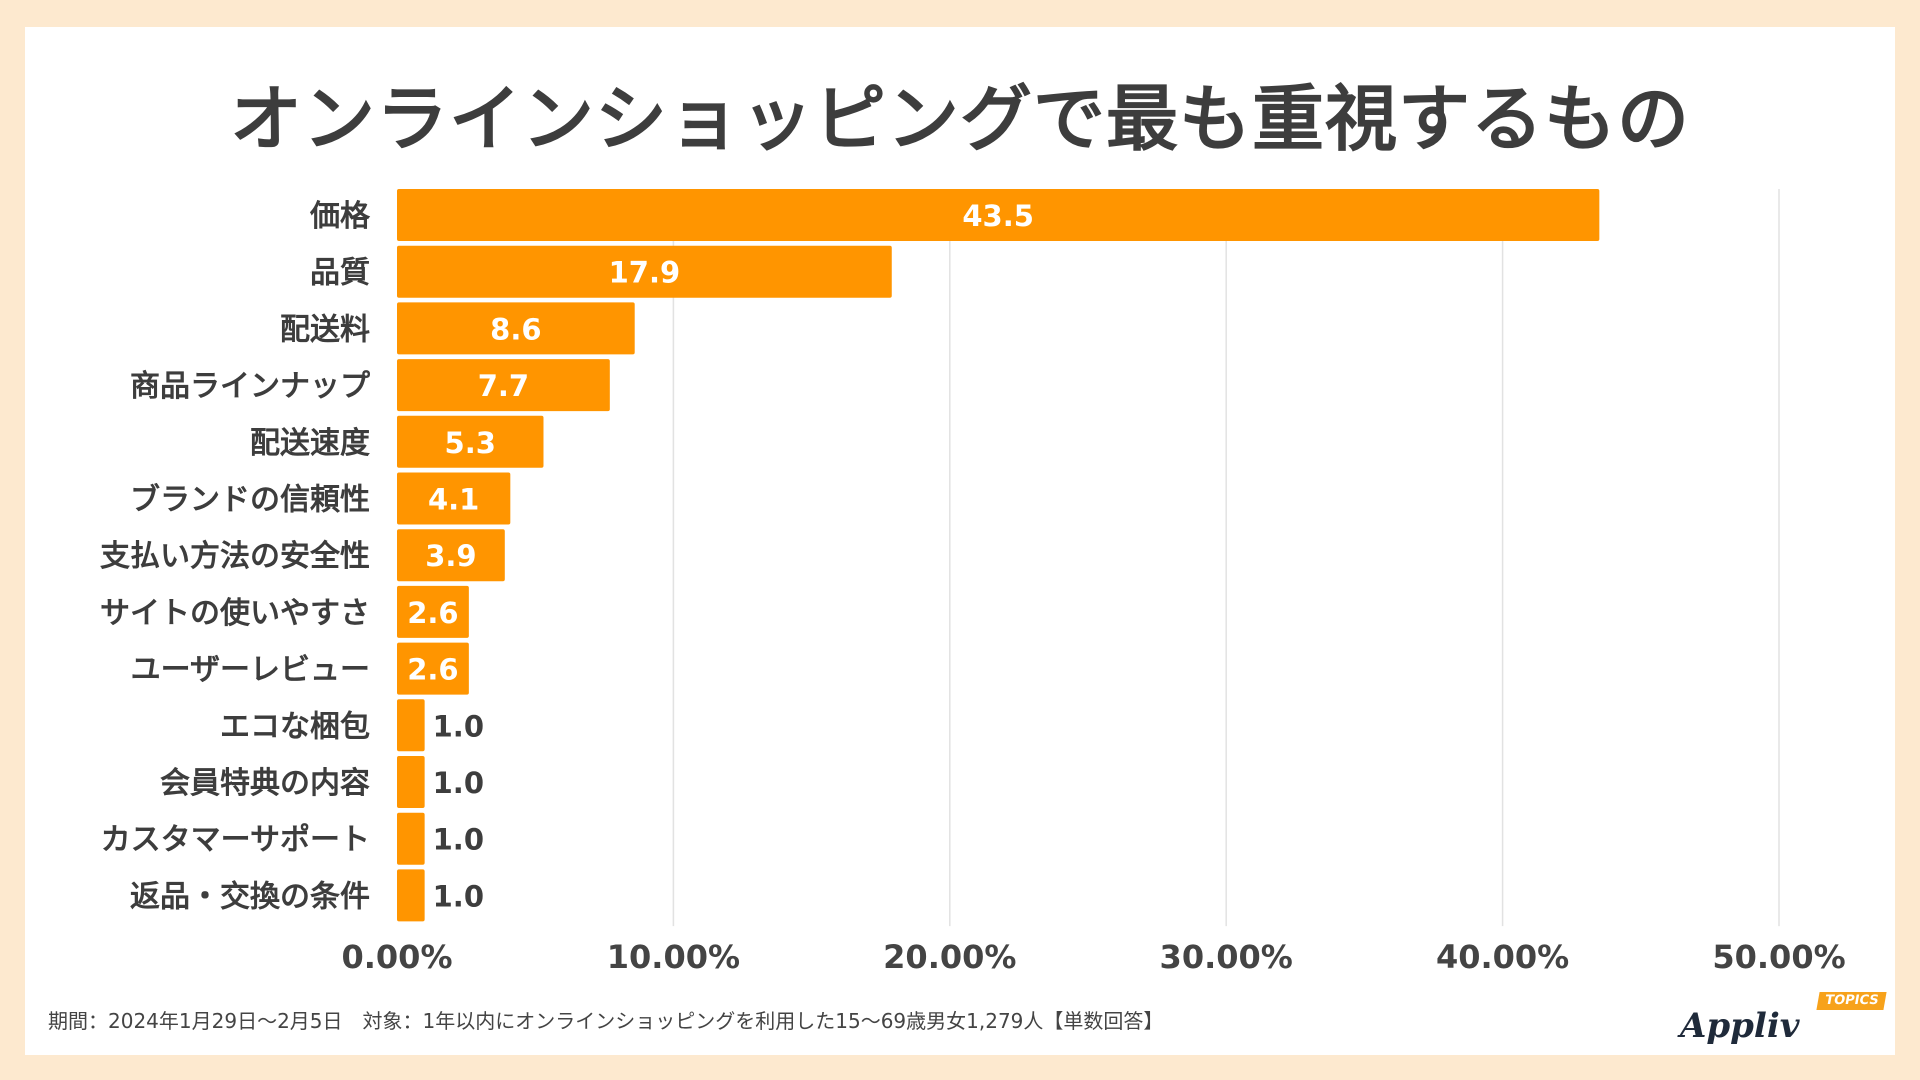  Describe the element at coordinates (325, 329) in the screenshot. I see `category-label: 配送料` at that location.